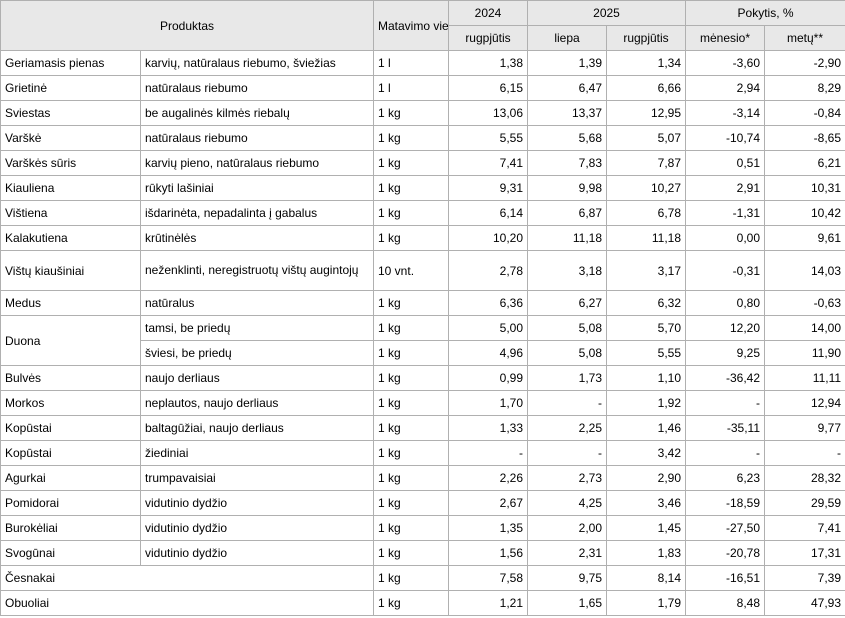  What do you see at coordinates (567, 378) in the screenshot?
I see `price-jul-2025: 1,73` at bounding box center [567, 378].